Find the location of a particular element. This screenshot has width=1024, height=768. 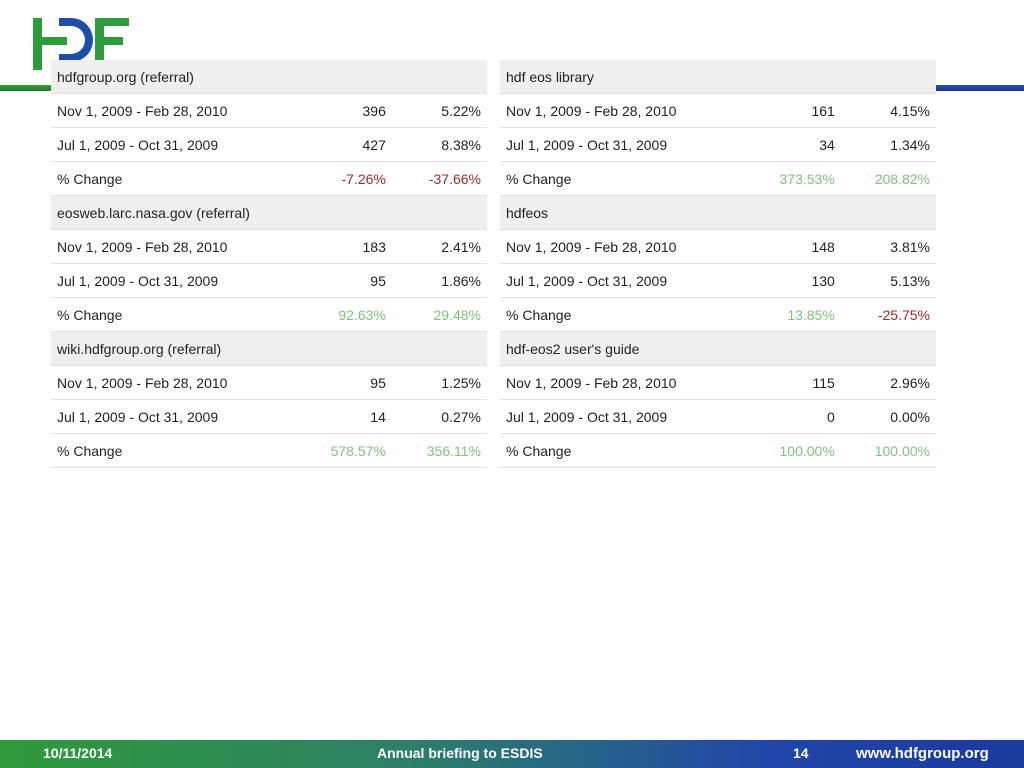

header-rule-left is located at coordinates (26, 88).